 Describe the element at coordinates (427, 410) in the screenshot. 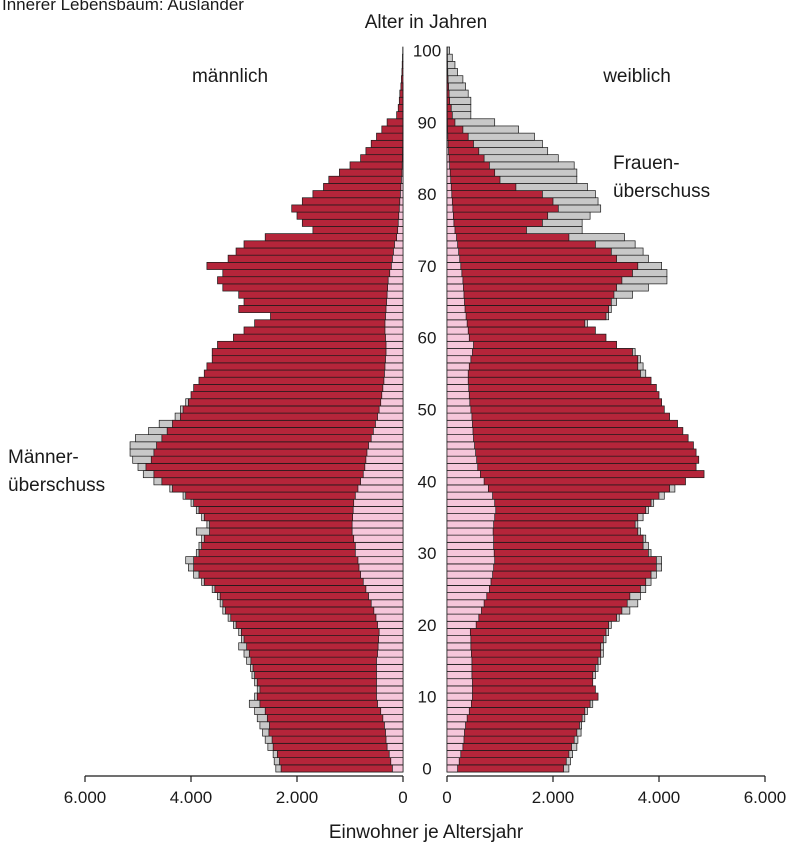

I see `age-axis-ticks: 0 10 20 30 40 50 60 70 80 90 100` at that location.